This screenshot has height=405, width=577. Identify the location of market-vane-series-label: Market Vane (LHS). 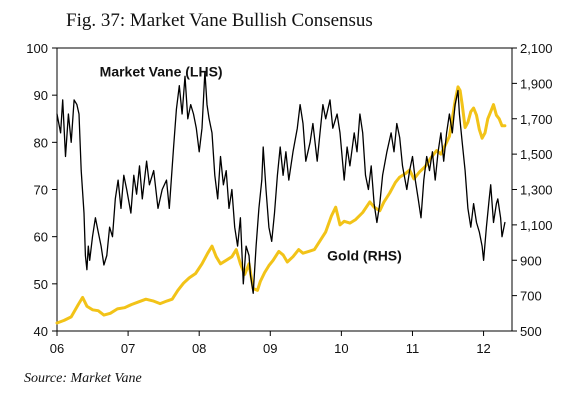
(161, 71).